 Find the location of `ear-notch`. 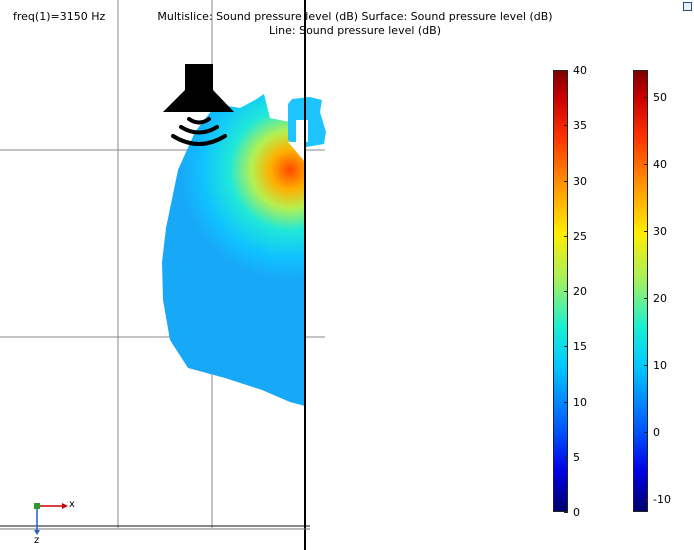

ear-notch is located at coordinates (296, 152).